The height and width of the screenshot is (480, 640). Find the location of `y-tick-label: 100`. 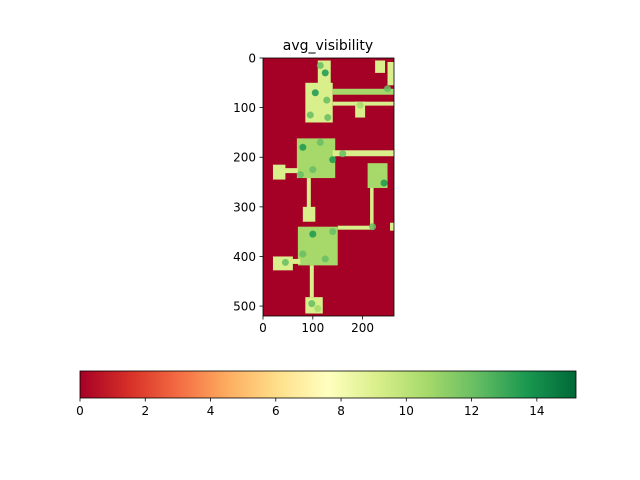

y-tick-label: 100 is located at coordinates (244, 108).